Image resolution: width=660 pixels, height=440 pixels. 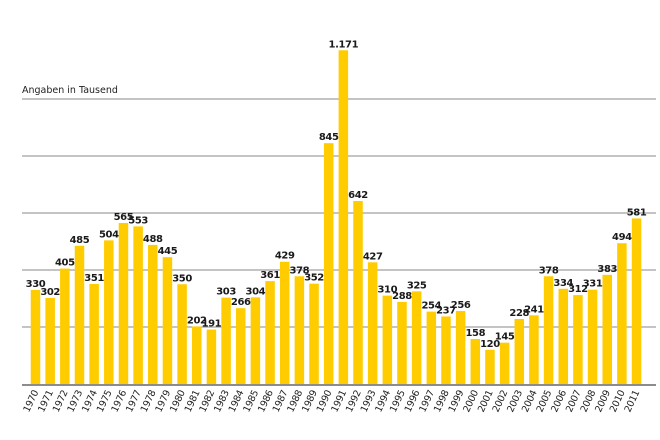 I want to click on value-label-1973: 485, so click(x=80, y=240).